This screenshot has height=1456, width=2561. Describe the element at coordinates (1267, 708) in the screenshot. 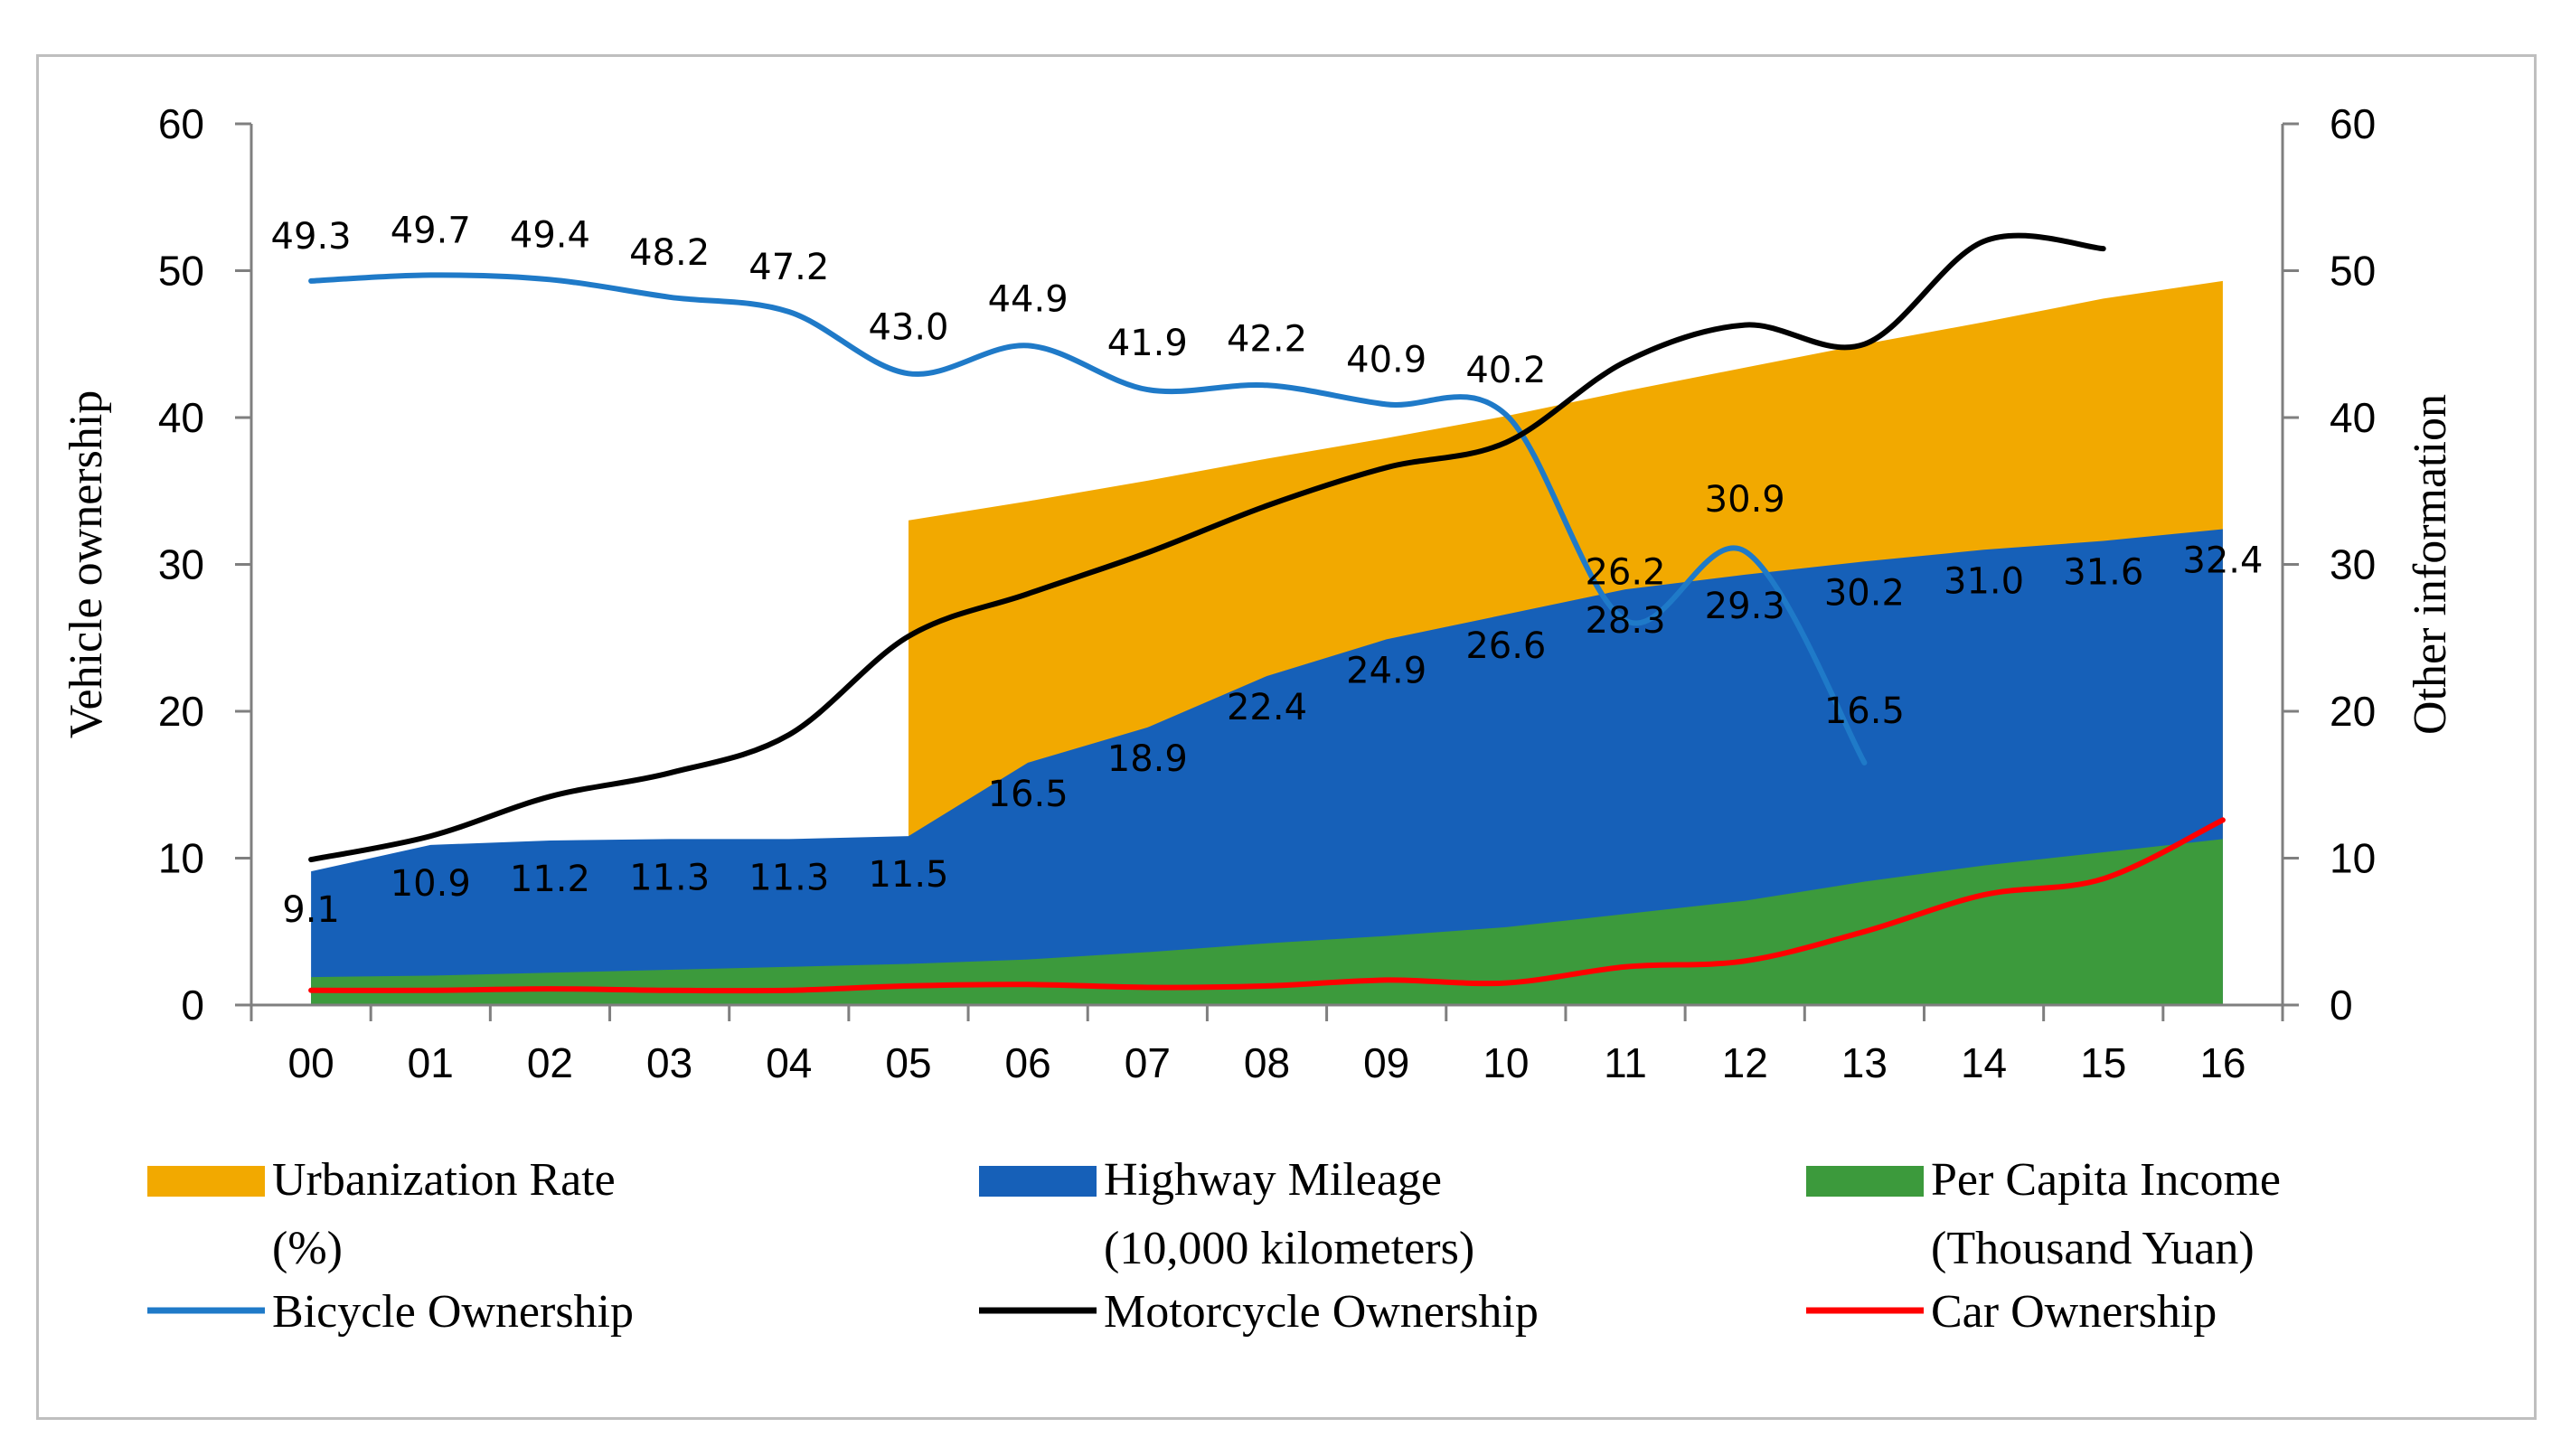

I see `highway-data-label: 22.4` at that location.